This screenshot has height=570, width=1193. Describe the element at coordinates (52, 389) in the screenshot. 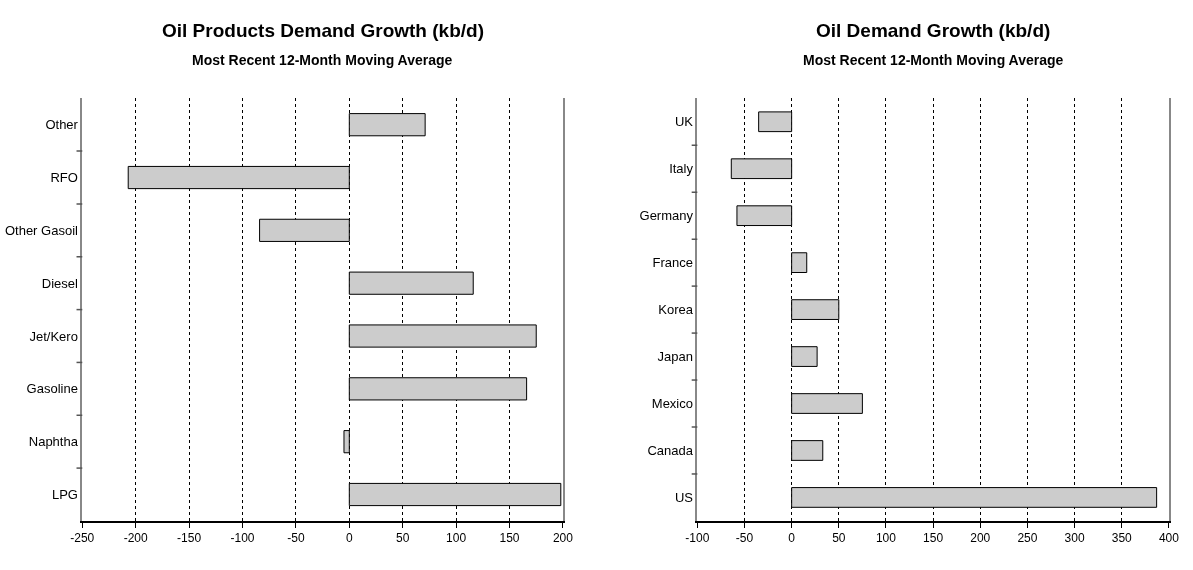

I see `y-tick-label: Gasoline` at that location.